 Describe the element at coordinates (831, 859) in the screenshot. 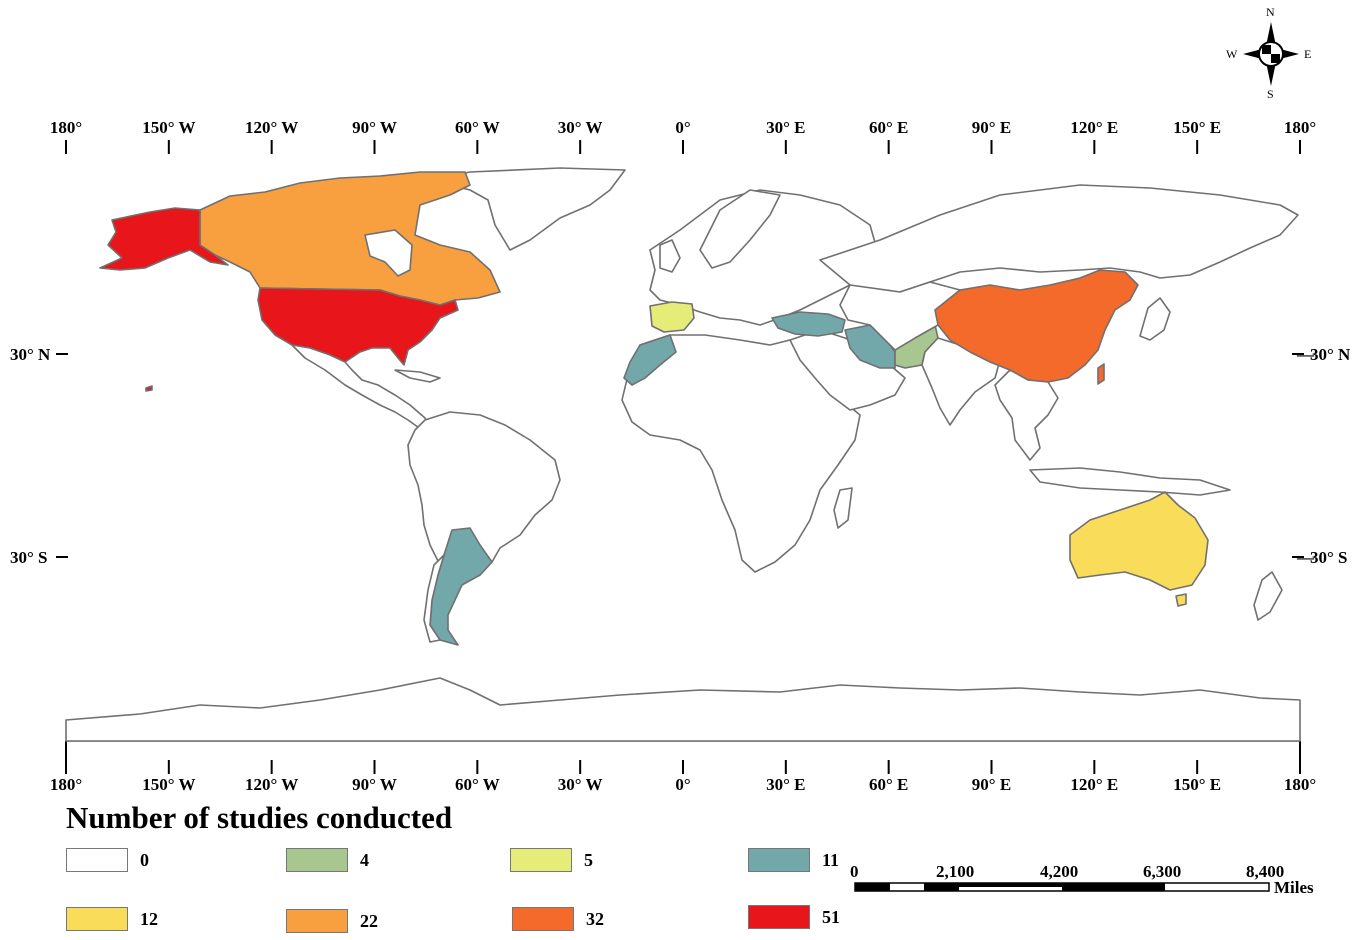

I see `legend-label: 11` at that location.